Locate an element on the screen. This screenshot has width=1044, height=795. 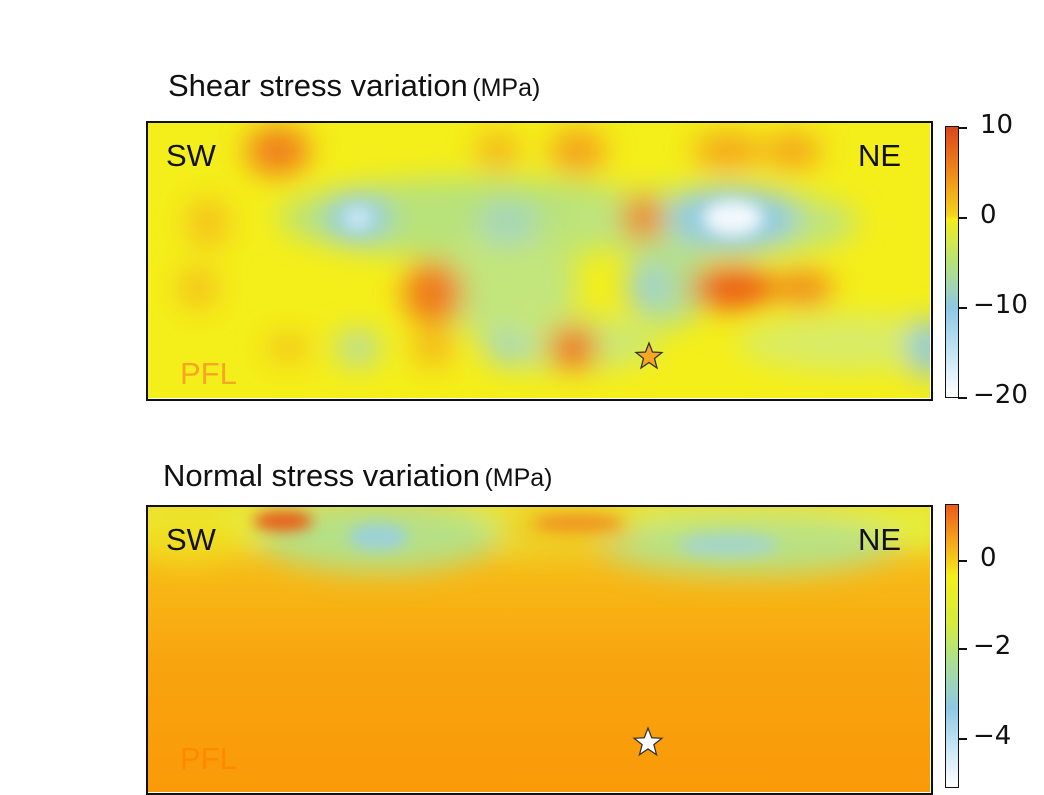
shear-field-highlights is located at coordinates (553, 218).